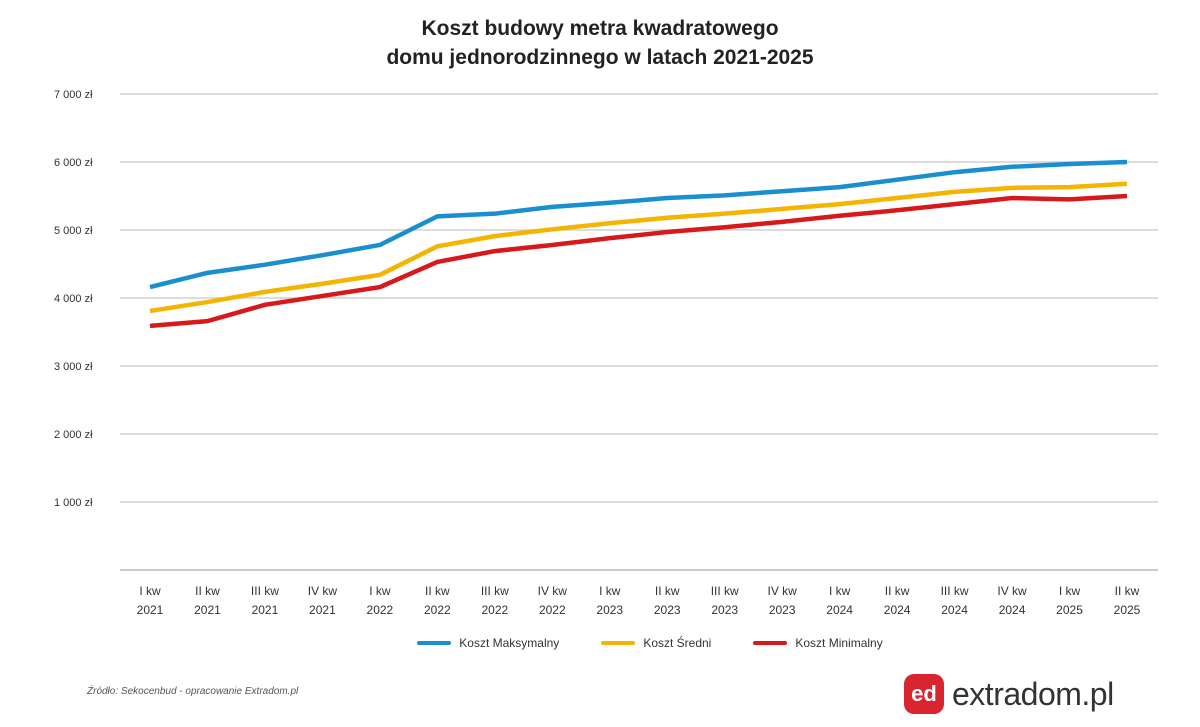  What do you see at coordinates (73, 95) in the screenshot?
I see `y-tick-label: 7 000 zł` at bounding box center [73, 95].